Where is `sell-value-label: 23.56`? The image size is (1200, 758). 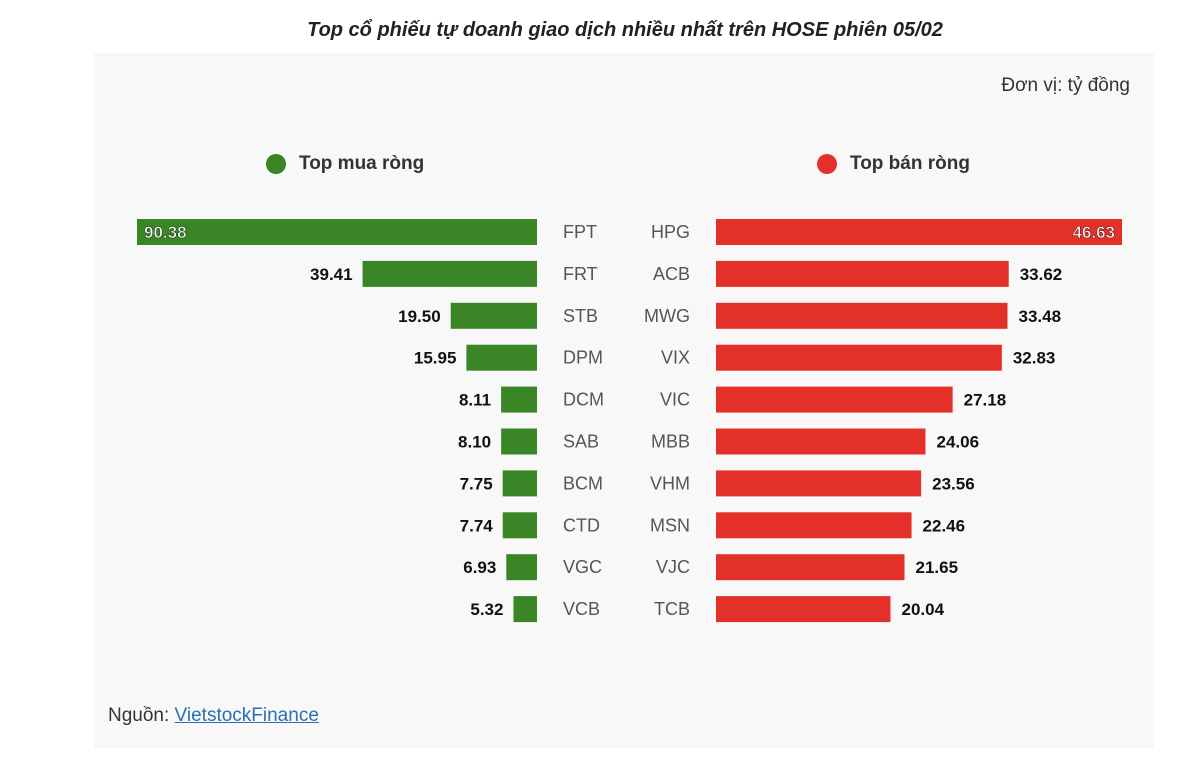
sell-value-label: 23.56 is located at coordinates (953, 483).